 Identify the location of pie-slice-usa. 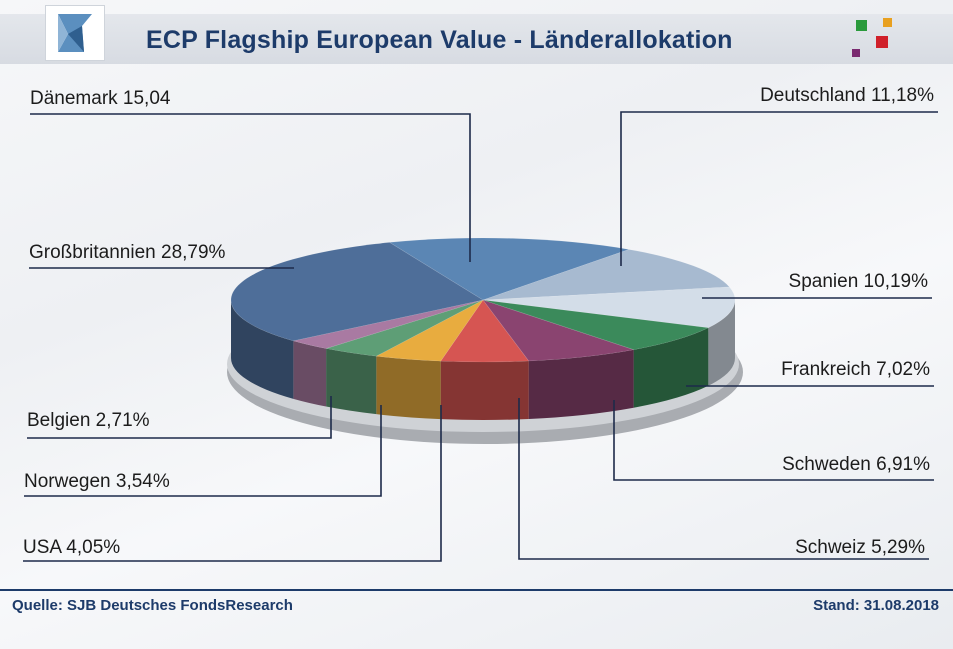
(429, 330).